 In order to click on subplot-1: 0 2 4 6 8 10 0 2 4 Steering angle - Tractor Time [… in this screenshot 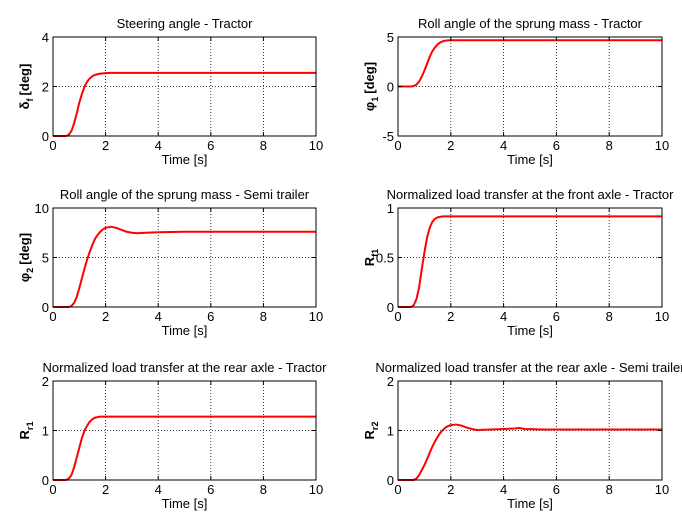, I will do `click(170, 91)`.